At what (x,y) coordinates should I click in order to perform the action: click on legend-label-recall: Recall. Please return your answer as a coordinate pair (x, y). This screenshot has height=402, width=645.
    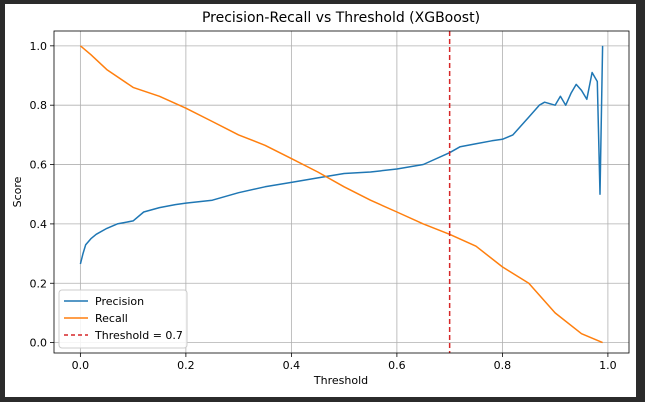
    Looking at the image, I should click on (111, 318).